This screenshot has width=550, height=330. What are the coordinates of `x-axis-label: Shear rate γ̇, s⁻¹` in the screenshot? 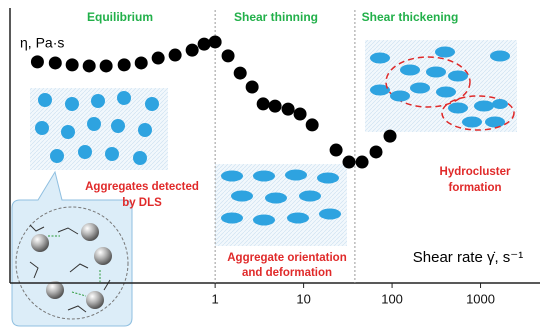 It's located at (468, 257).